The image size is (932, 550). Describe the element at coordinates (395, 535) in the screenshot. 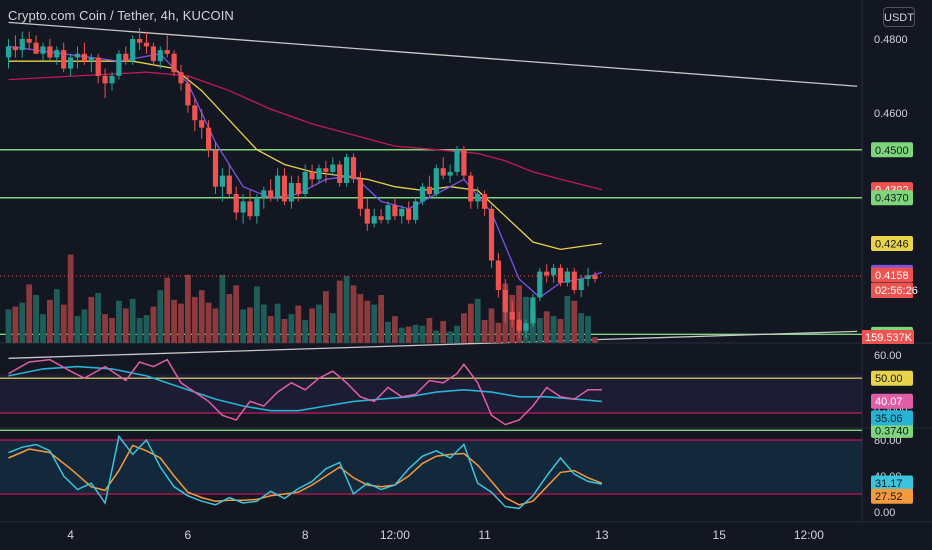

I see `time-tick-label: 12:00` at that location.